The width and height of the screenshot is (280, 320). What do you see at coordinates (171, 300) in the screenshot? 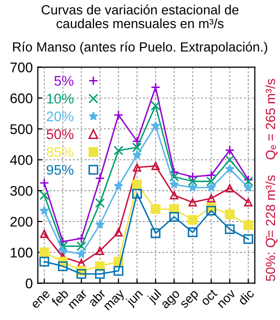
I see `x-tick-label: ago` at bounding box center [171, 300].